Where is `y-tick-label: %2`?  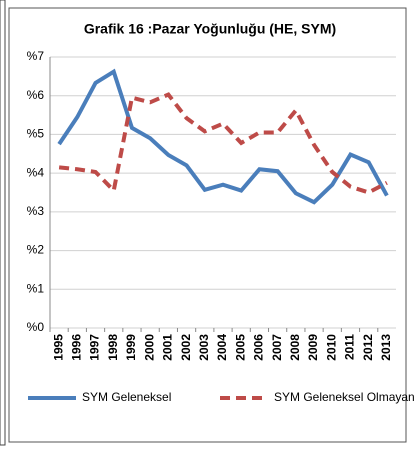 y-tick-label: %2 is located at coordinates (36, 250).